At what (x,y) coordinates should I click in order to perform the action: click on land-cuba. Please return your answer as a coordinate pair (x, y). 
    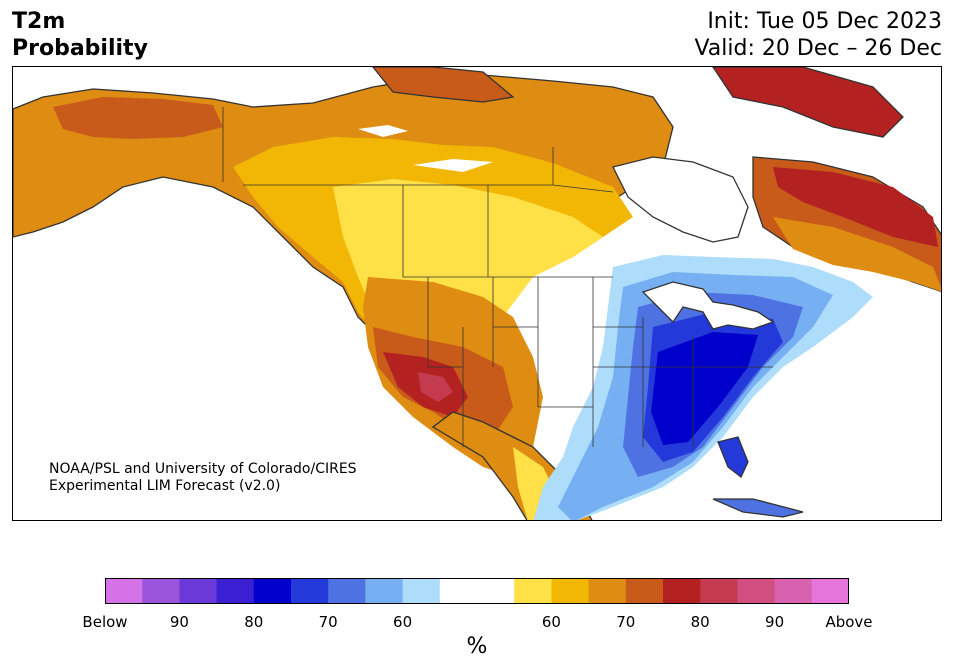
    Looking at the image, I should click on (758, 508).